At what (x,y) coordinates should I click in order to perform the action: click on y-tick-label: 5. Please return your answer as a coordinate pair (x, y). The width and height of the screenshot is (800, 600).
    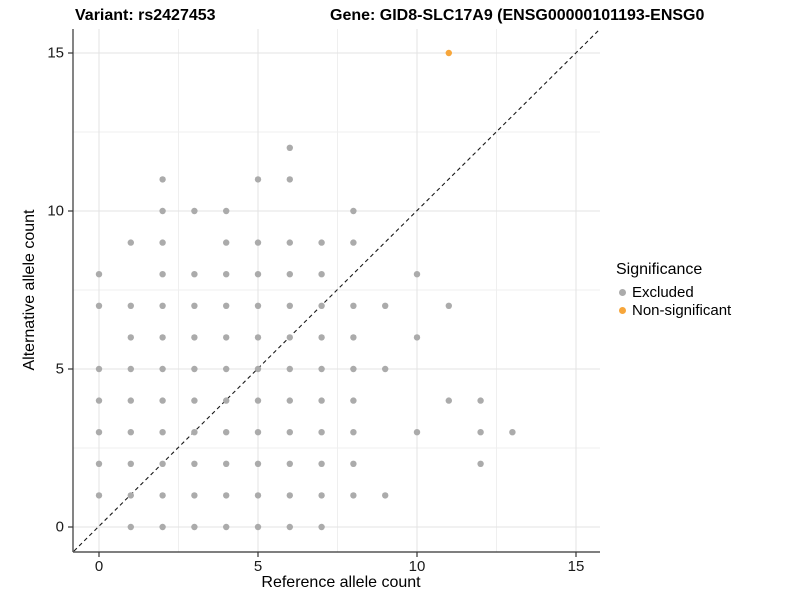
    Looking at the image, I should click on (59, 369).